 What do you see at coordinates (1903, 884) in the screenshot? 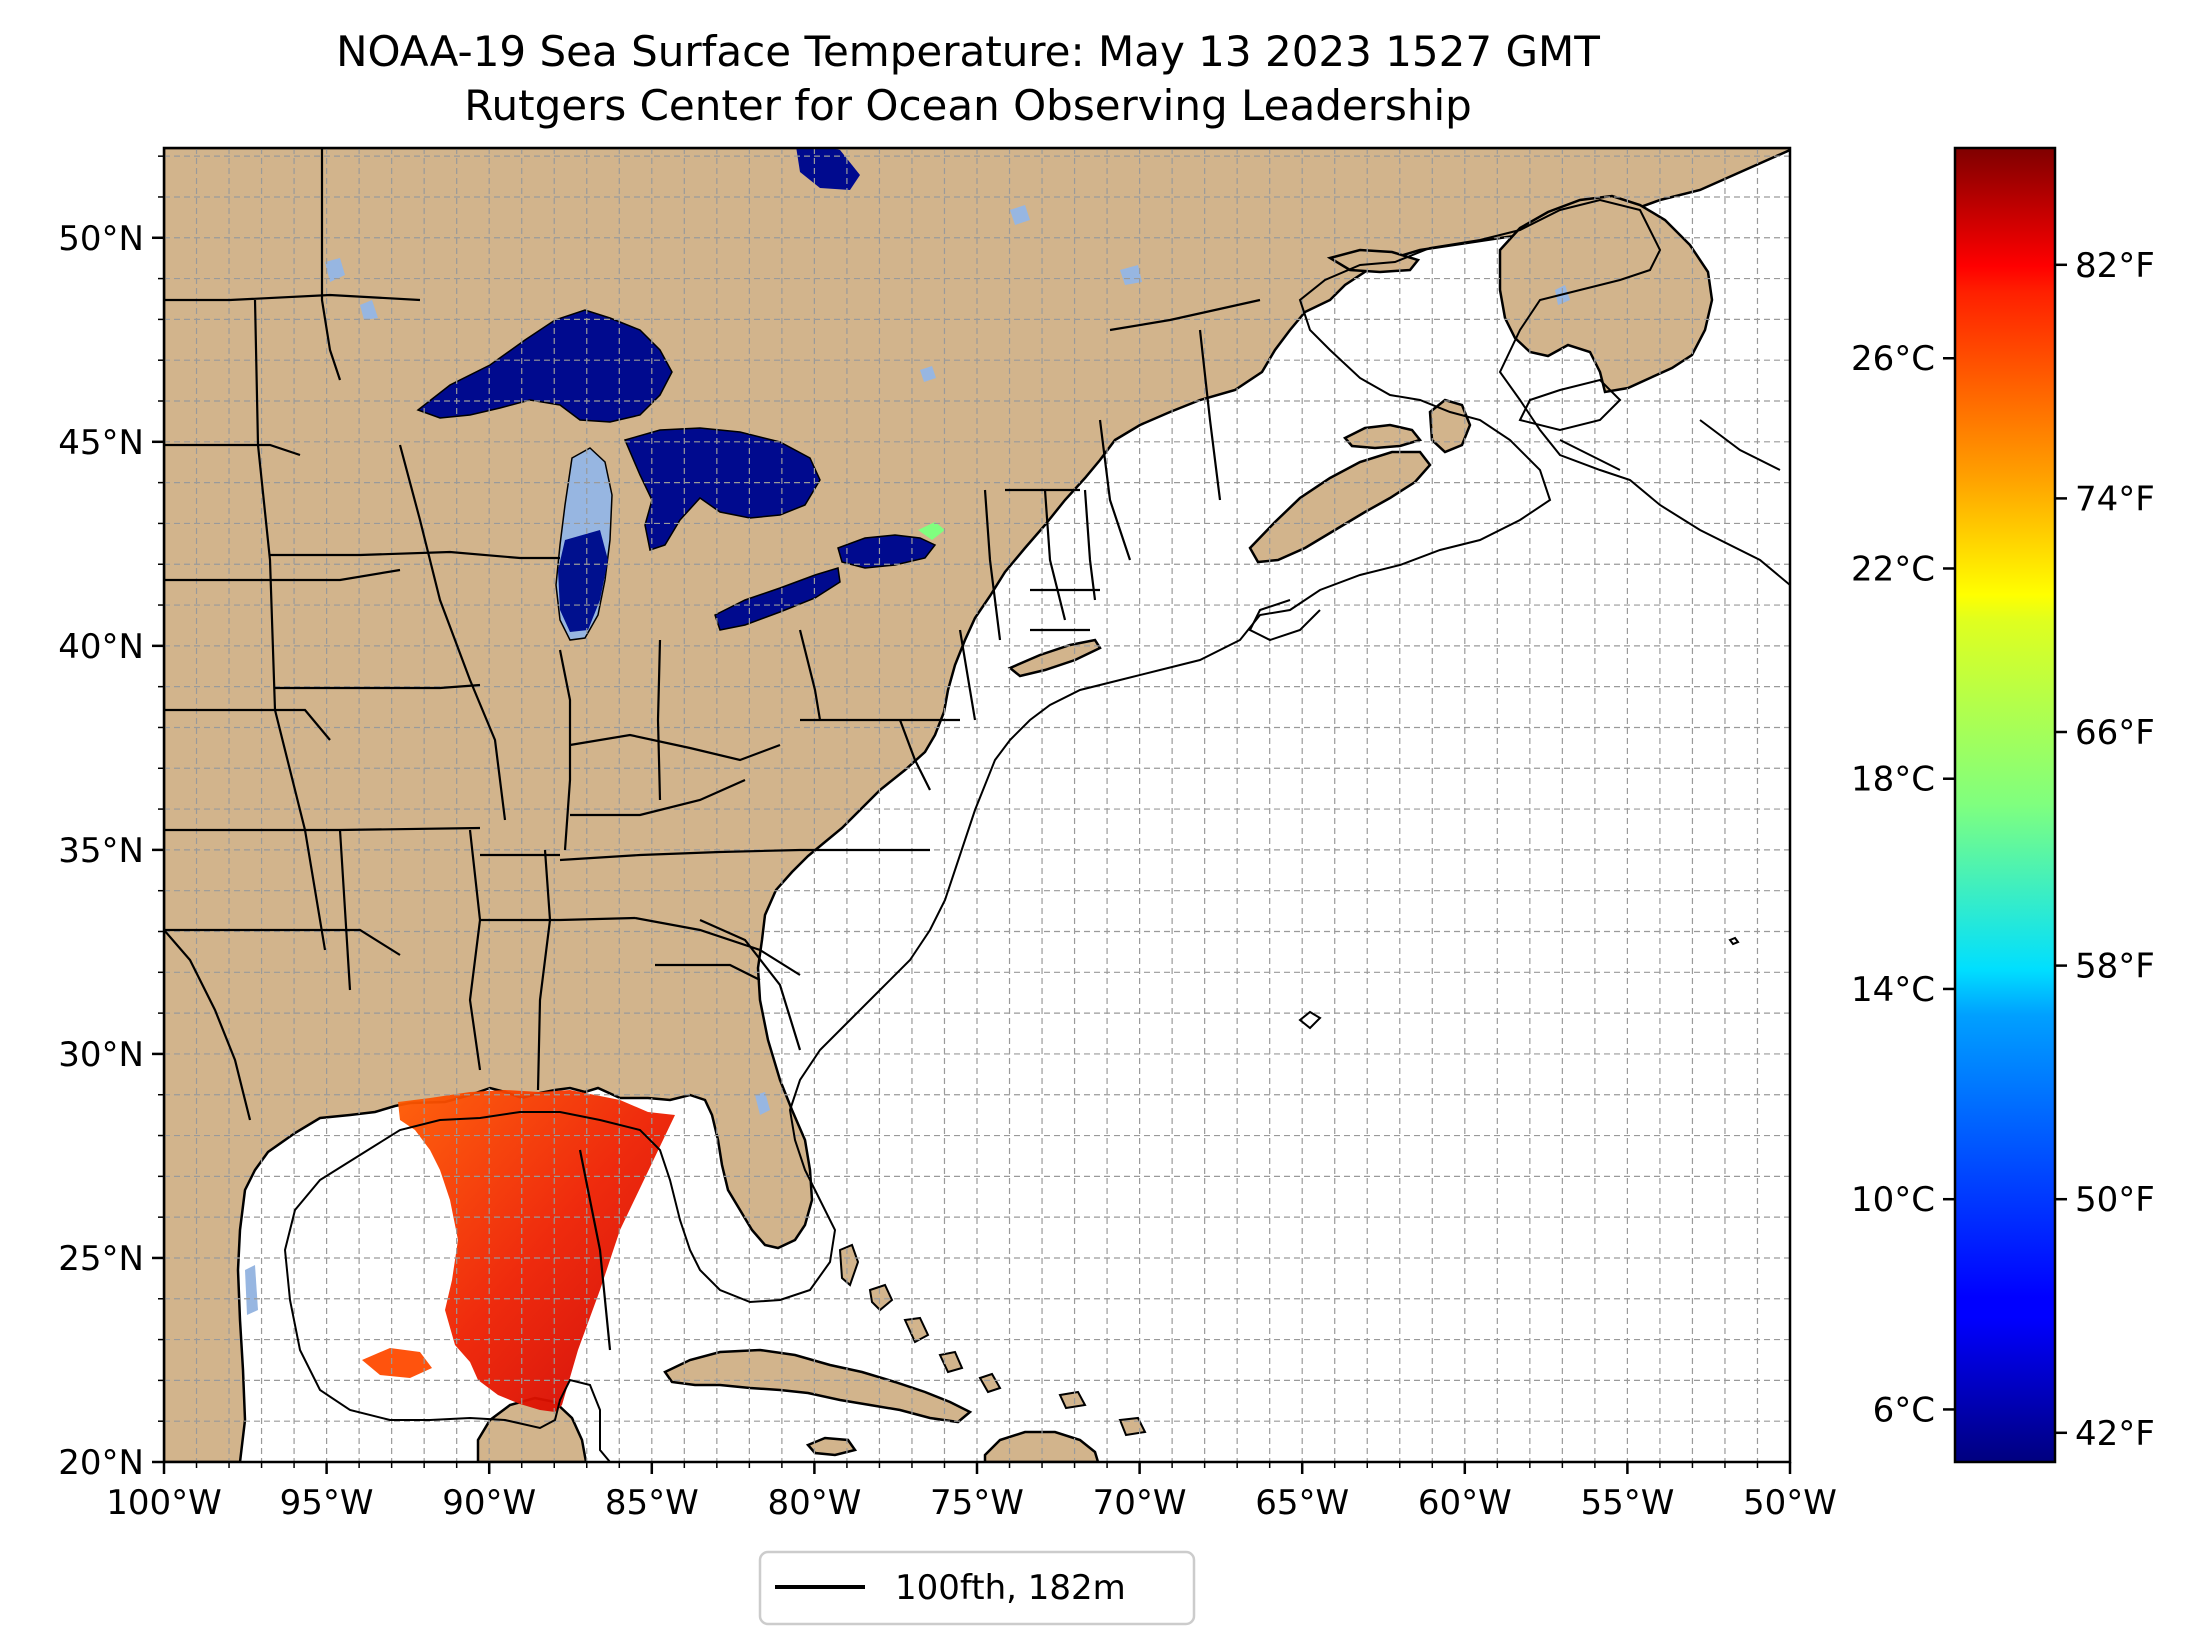
I see `colorbar-celsius-ticks: 6°C 10°C 14°C 18°C 22°C 26°C` at bounding box center [1903, 884].